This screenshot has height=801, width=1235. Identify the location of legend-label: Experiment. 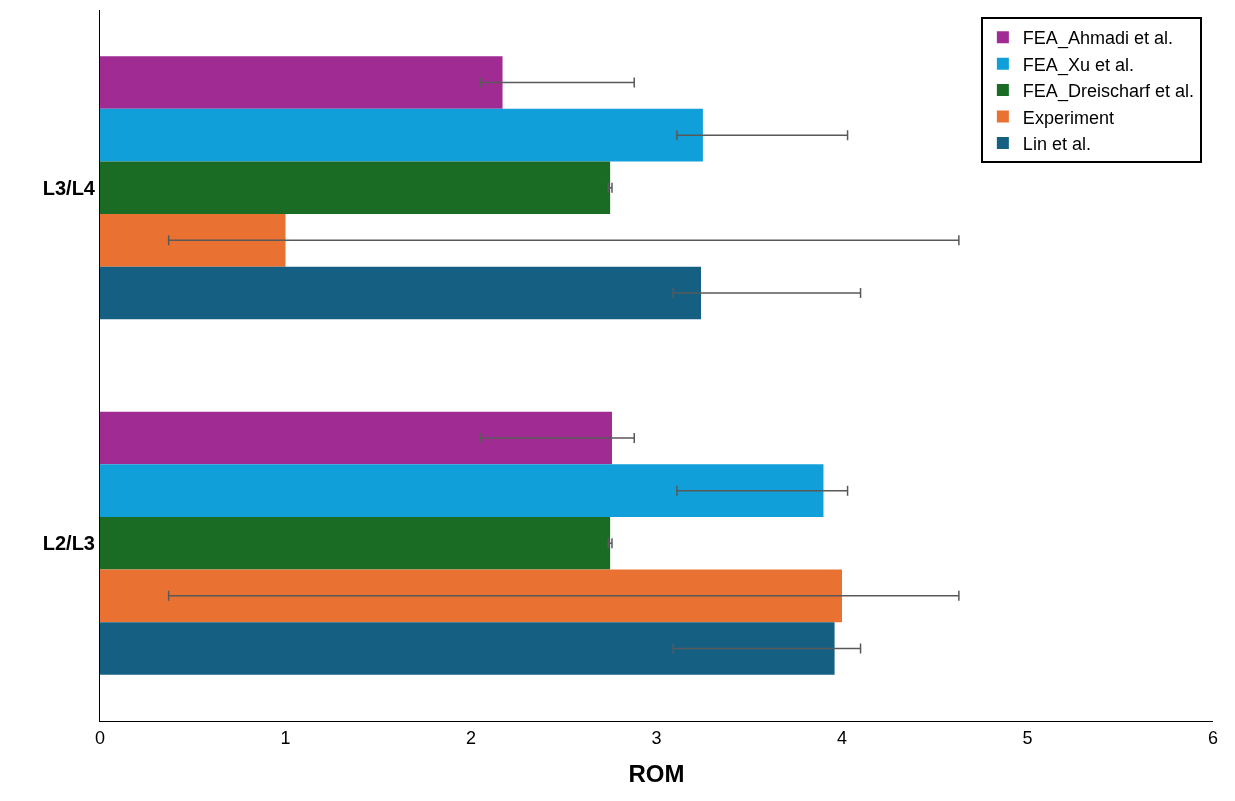
(1068, 117).